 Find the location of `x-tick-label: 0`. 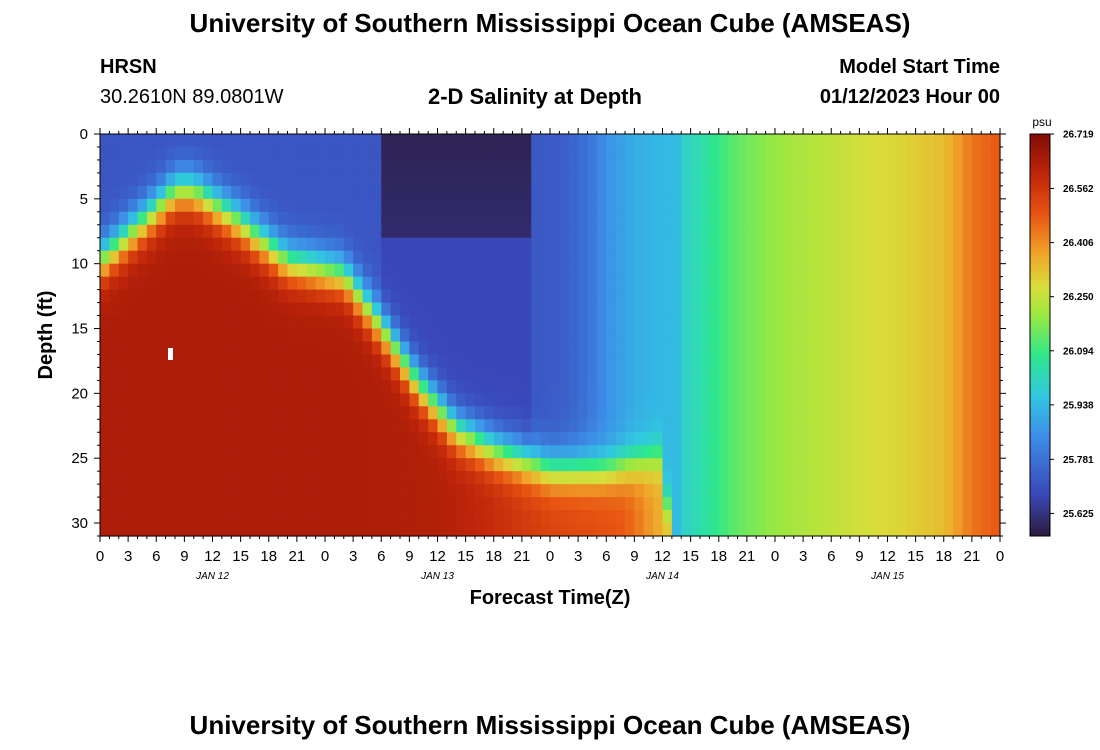

x-tick-label: 0 is located at coordinates (775, 556).